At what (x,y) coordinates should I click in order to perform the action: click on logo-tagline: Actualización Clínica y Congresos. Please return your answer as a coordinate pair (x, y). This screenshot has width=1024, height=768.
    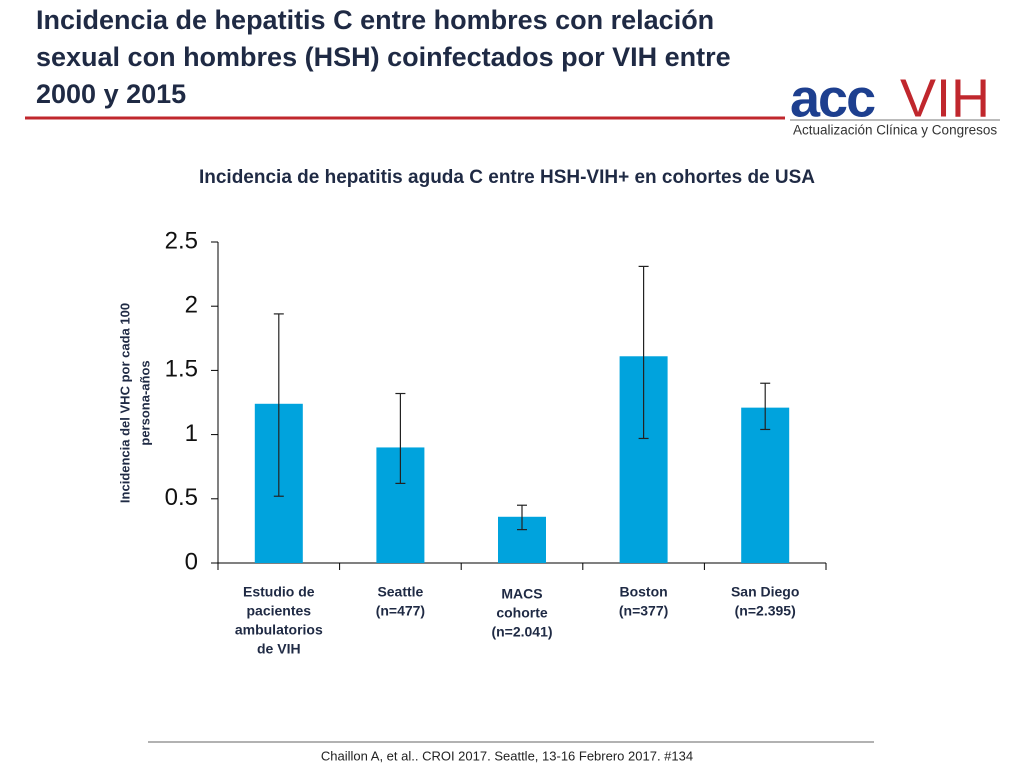
    Looking at the image, I should click on (895, 130).